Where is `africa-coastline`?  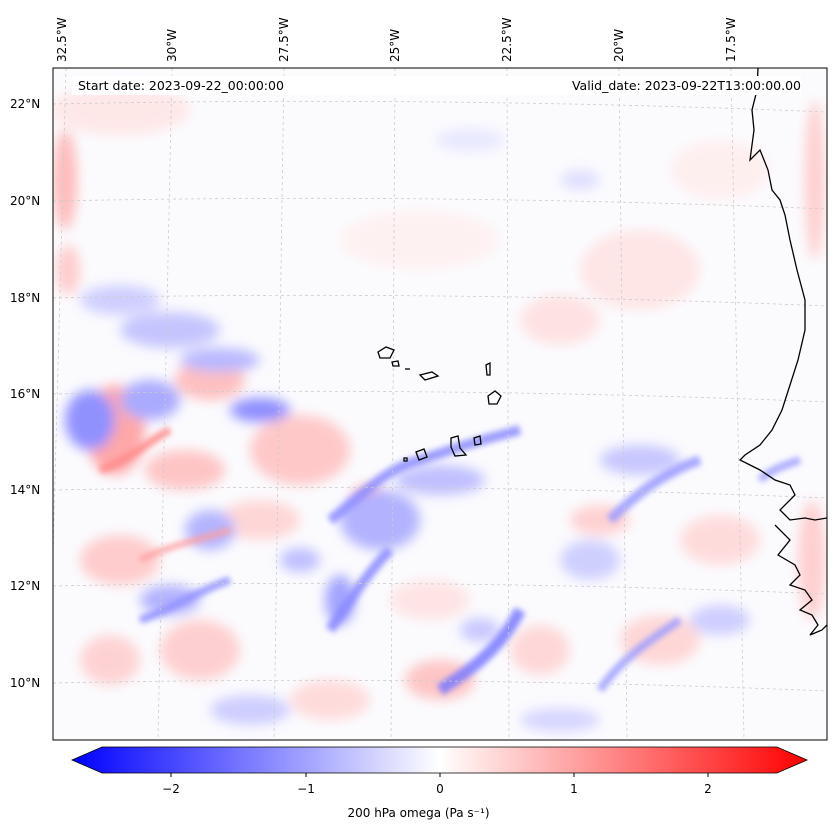
africa-coastline is located at coordinates (782, 294).